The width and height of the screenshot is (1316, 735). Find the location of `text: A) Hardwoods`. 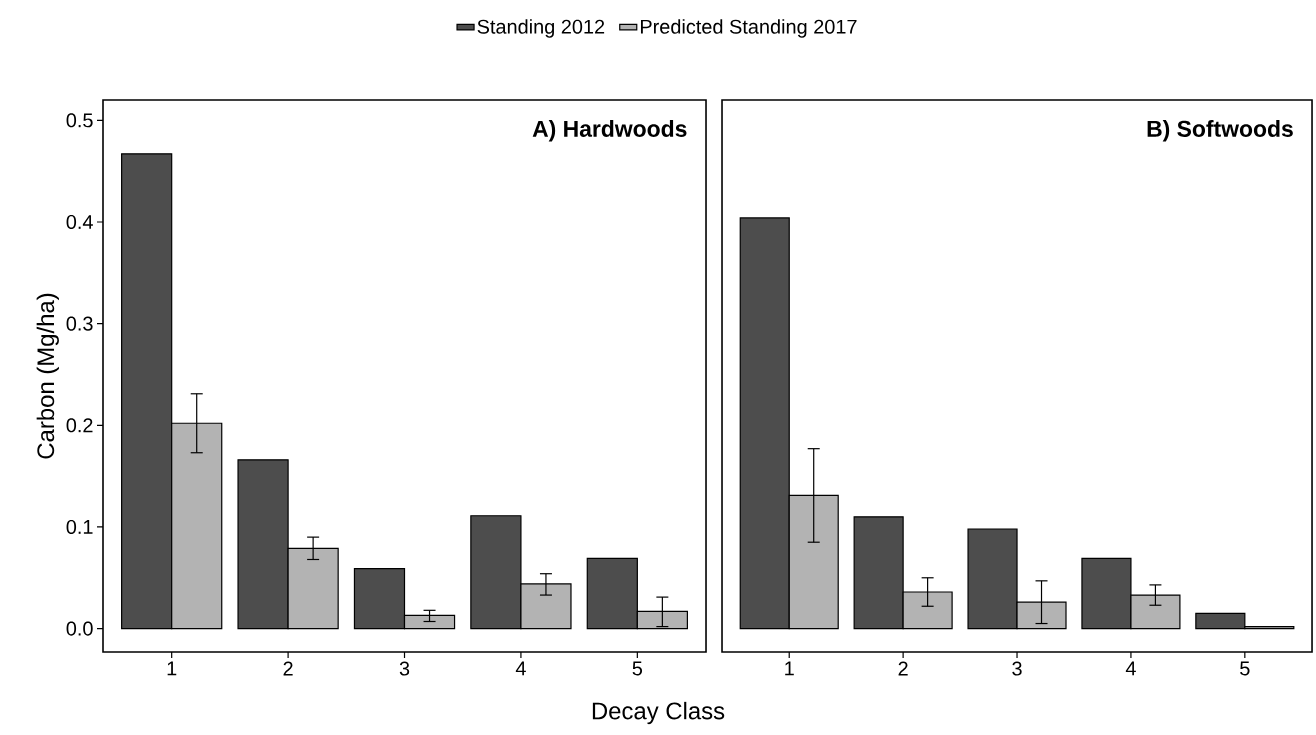

text: A) Hardwoods is located at coordinates (609, 131).